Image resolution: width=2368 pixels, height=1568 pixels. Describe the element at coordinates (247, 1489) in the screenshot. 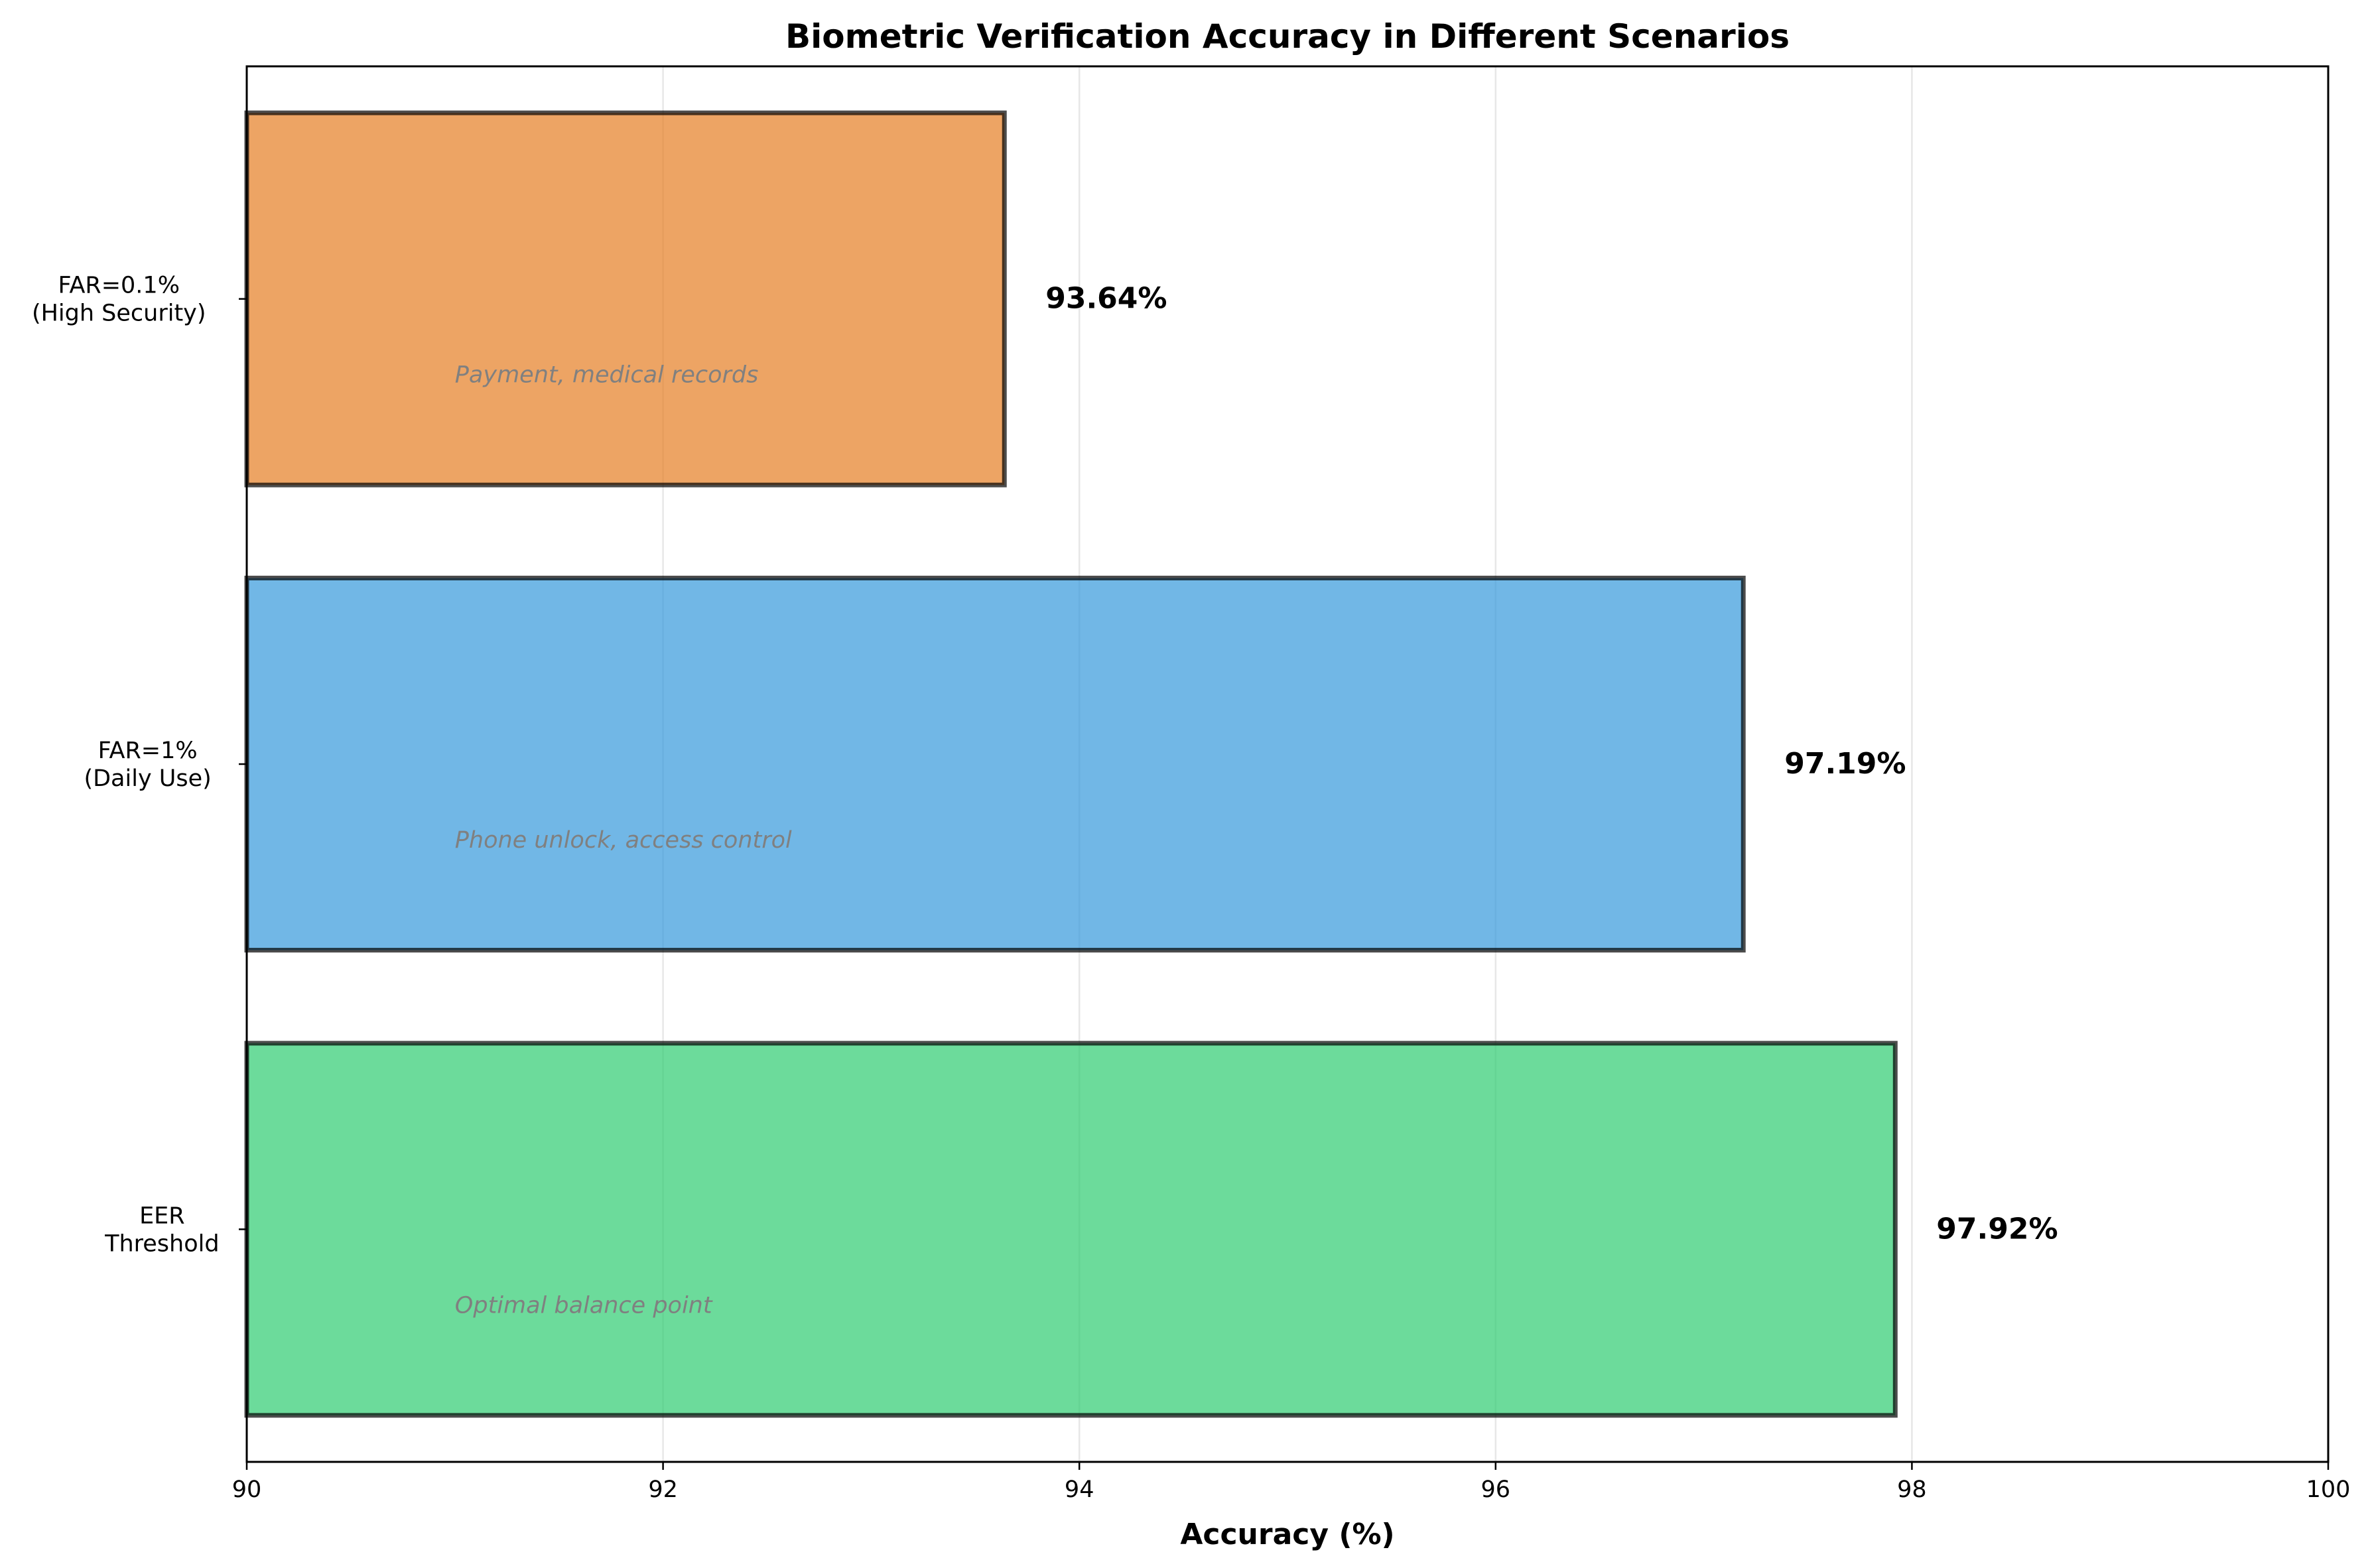

I see `x-tick-label: 90` at that location.